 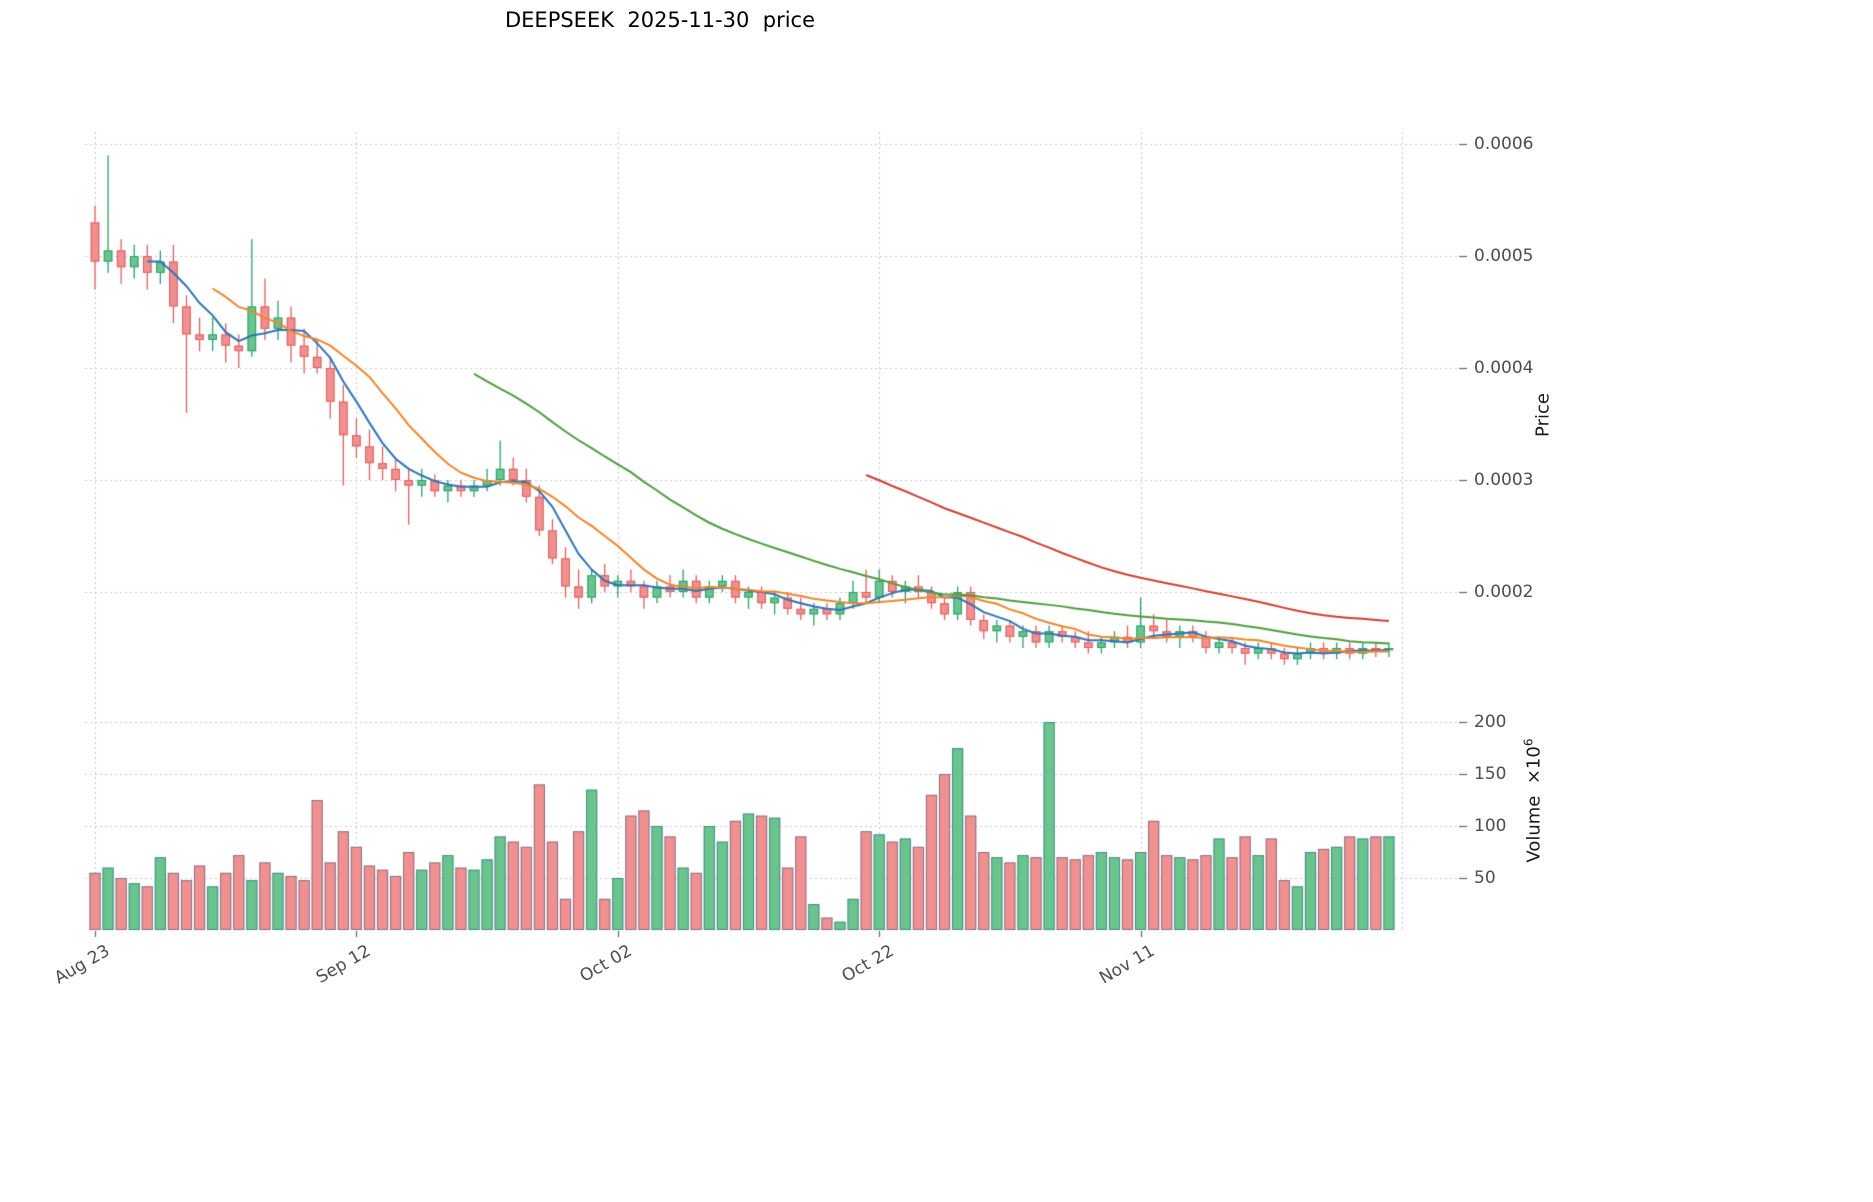 What do you see at coordinates (1490, 722) in the screenshot?
I see `volume-axis-tick-label: 200` at bounding box center [1490, 722].